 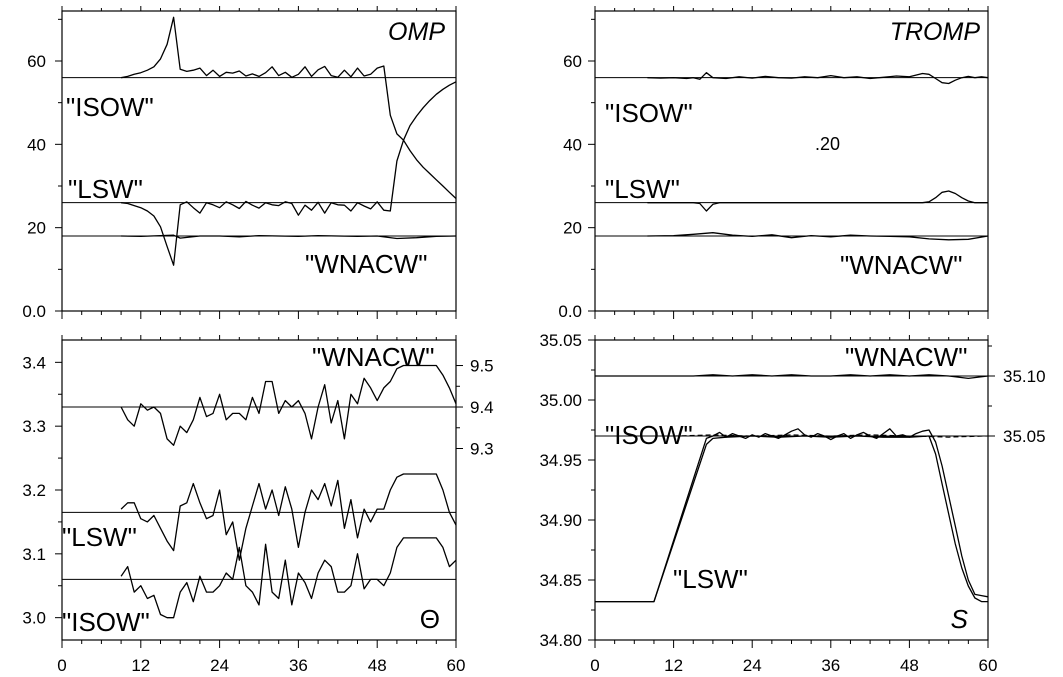 What do you see at coordinates (34, 490) in the screenshot?
I see `y-tick-label: 3.2` at bounding box center [34, 490].